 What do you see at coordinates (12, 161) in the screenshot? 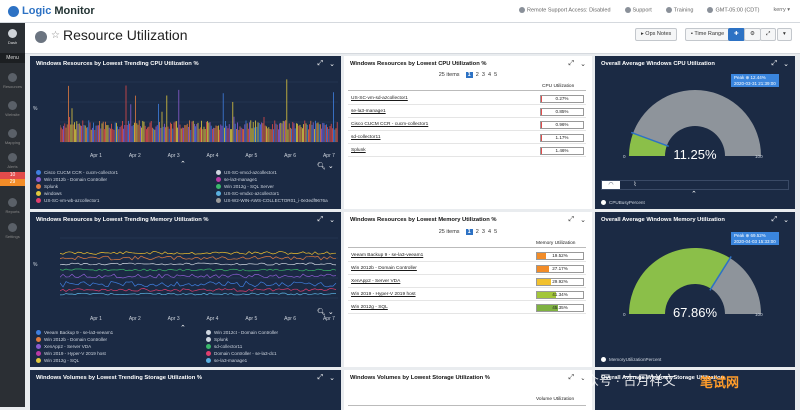
I see `sidebar-item-alerts: Alerts` at bounding box center [12, 161].